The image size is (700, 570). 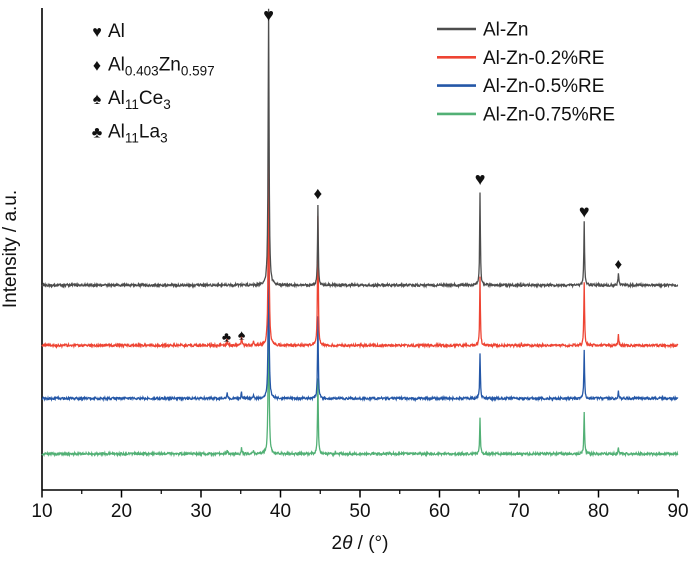 I want to click on x-axis-label: 2θ / (°), so click(x=360, y=543).